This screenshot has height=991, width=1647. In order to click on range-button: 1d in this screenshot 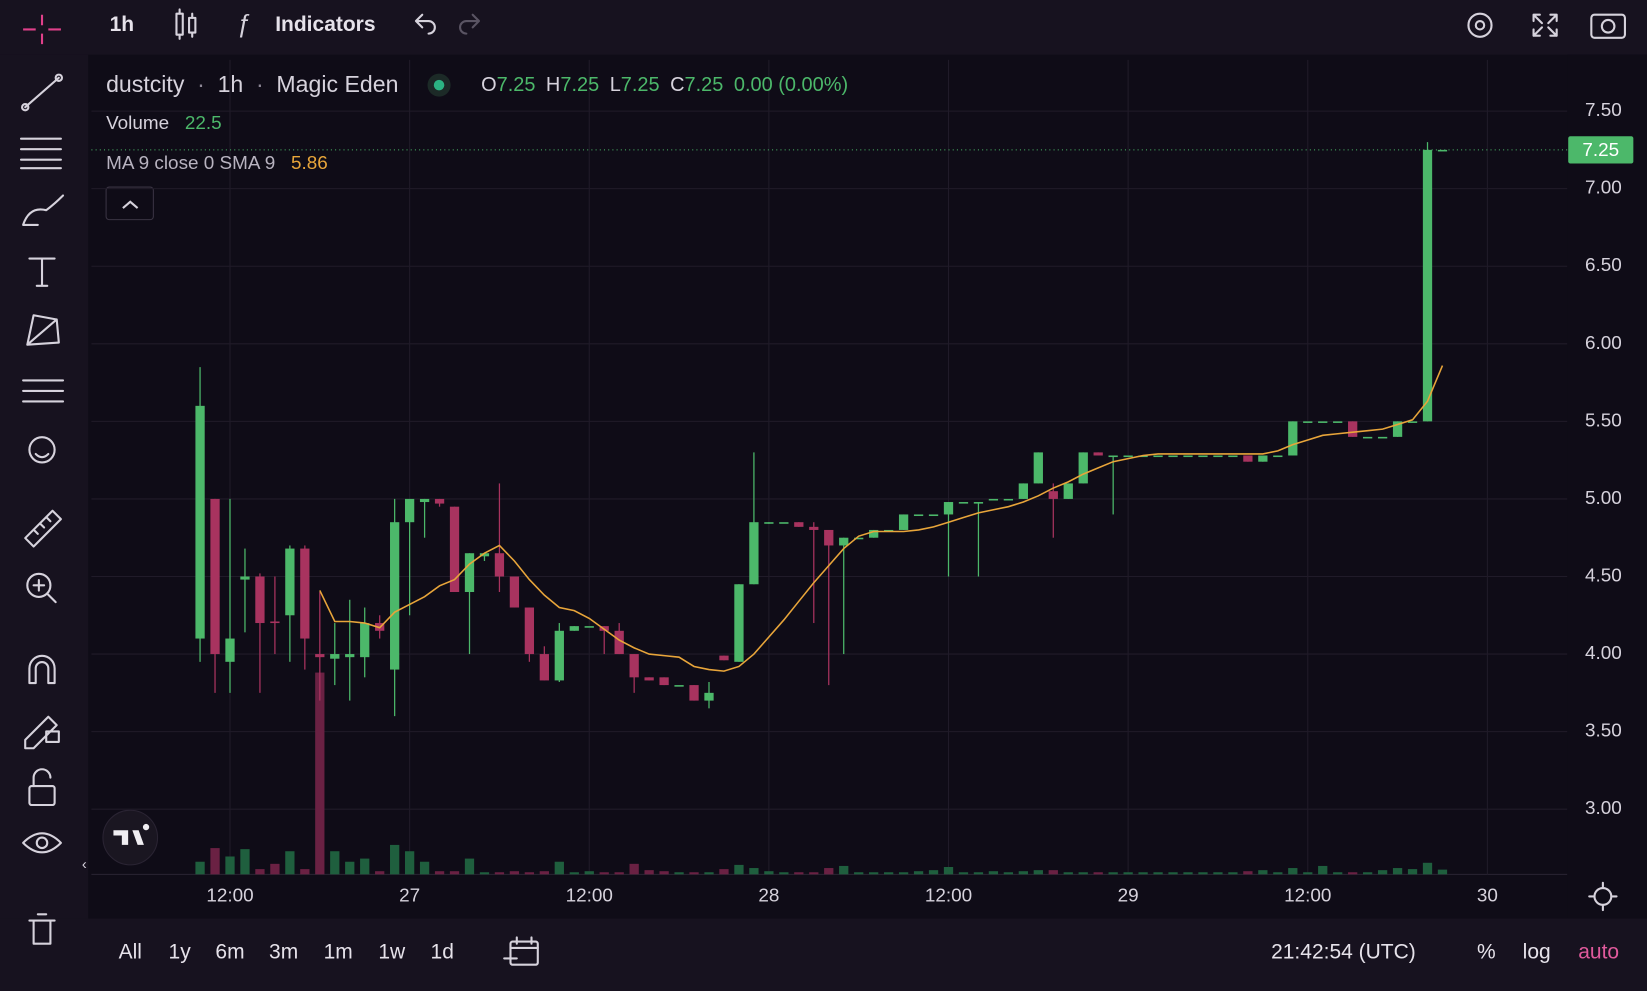, I will do `click(442, 952)`.